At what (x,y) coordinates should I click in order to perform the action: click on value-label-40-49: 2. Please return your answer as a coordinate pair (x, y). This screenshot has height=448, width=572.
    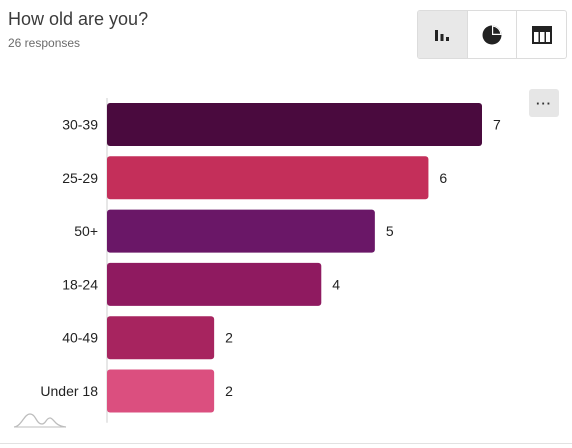
    Looking at the image, I should click on (229, 338).